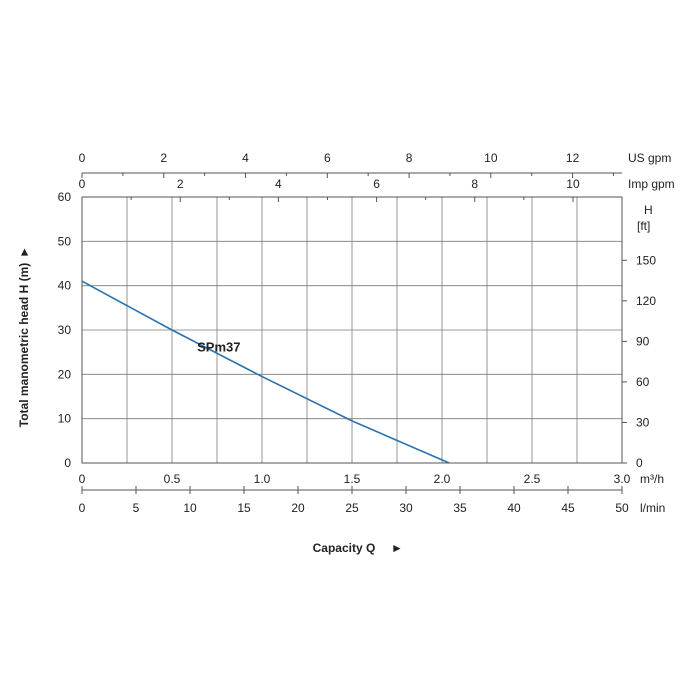  Describe the element at coordinates (622, 479) in the screenshot. I see `m3h-tick-label: 3.0` at that location.